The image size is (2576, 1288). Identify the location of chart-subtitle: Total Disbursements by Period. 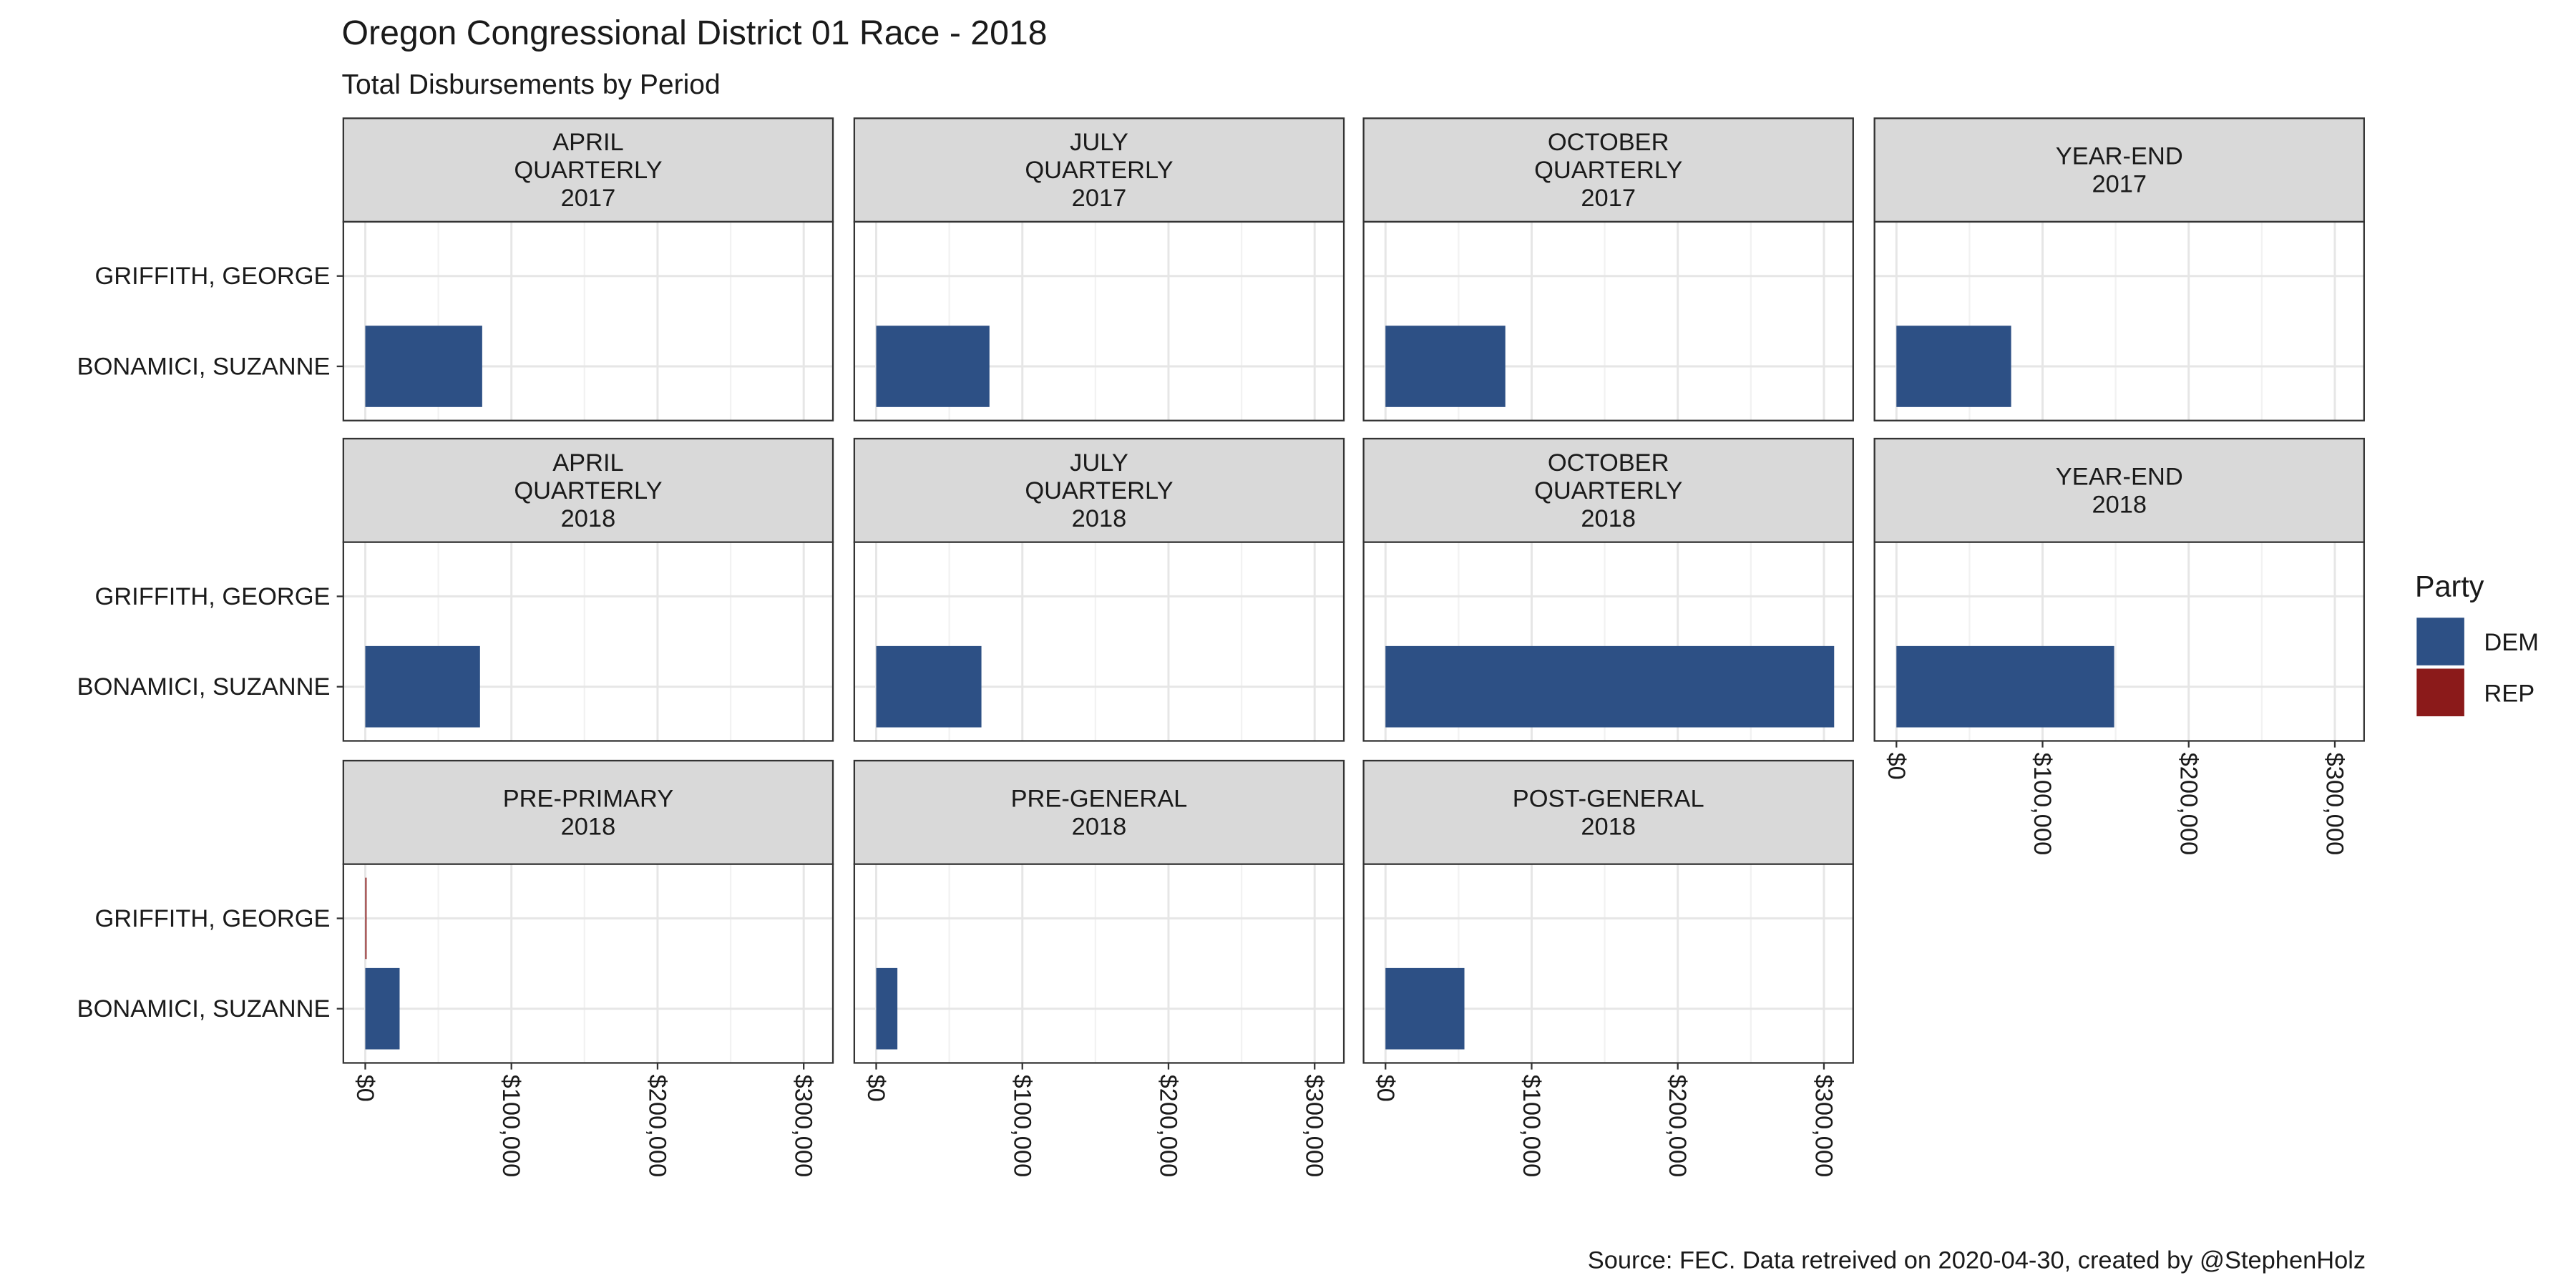
(531, 84).